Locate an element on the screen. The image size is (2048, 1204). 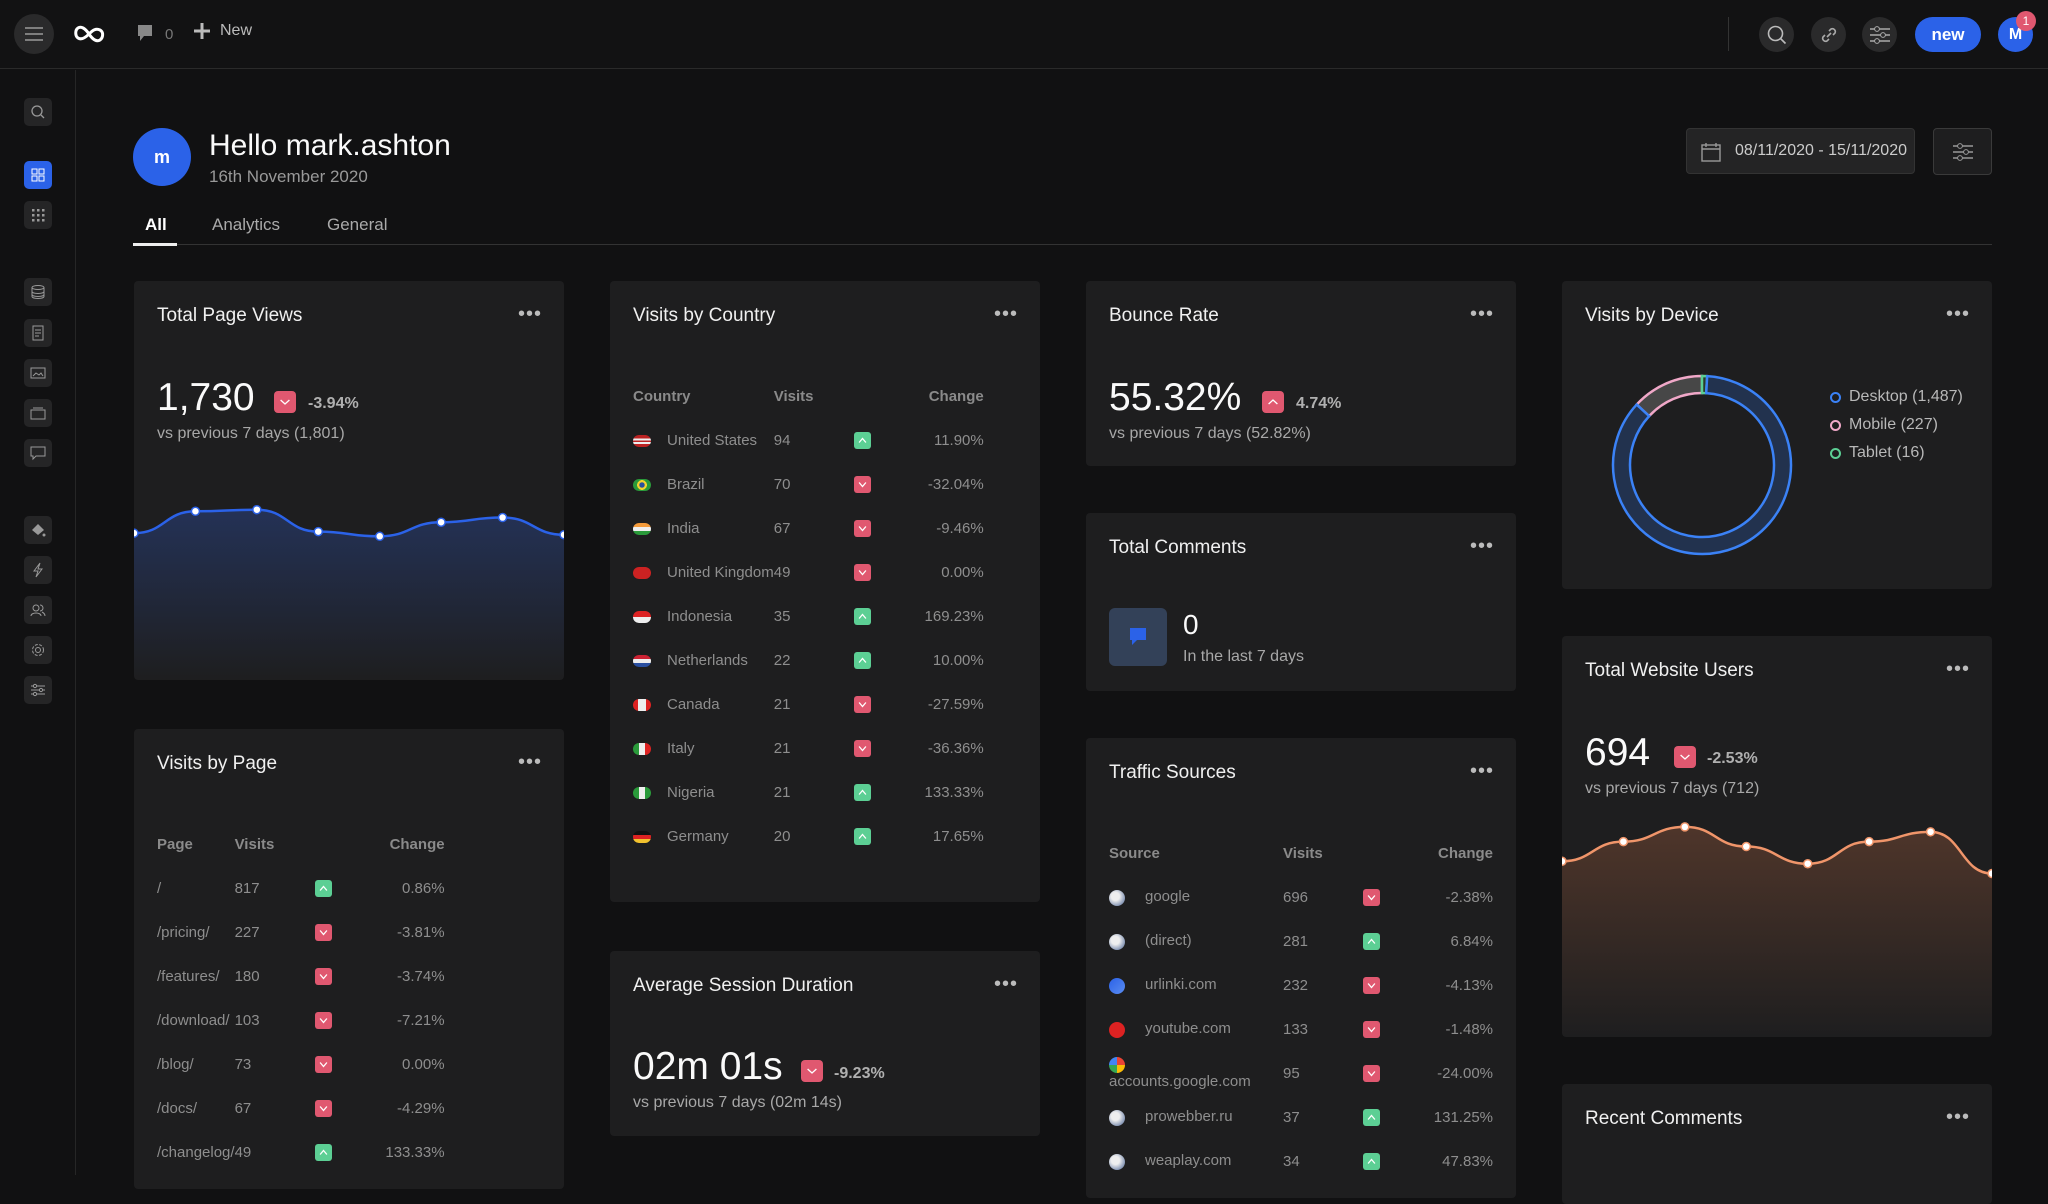
table-row: Canada 21 -27.59% is located at coordinates (808, 704).